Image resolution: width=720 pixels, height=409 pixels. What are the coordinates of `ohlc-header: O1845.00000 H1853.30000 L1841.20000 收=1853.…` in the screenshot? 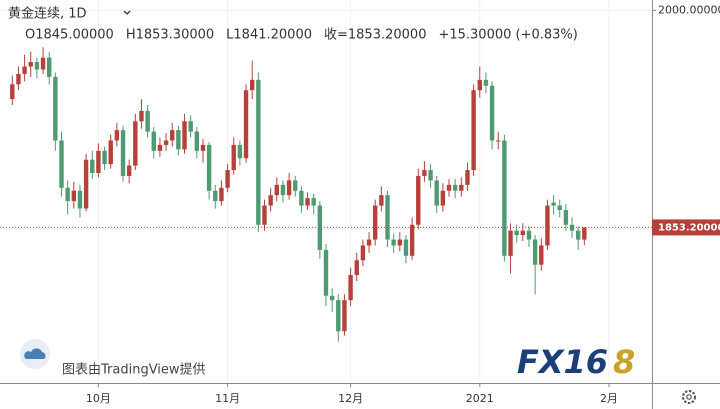 It's located at (301, 35).